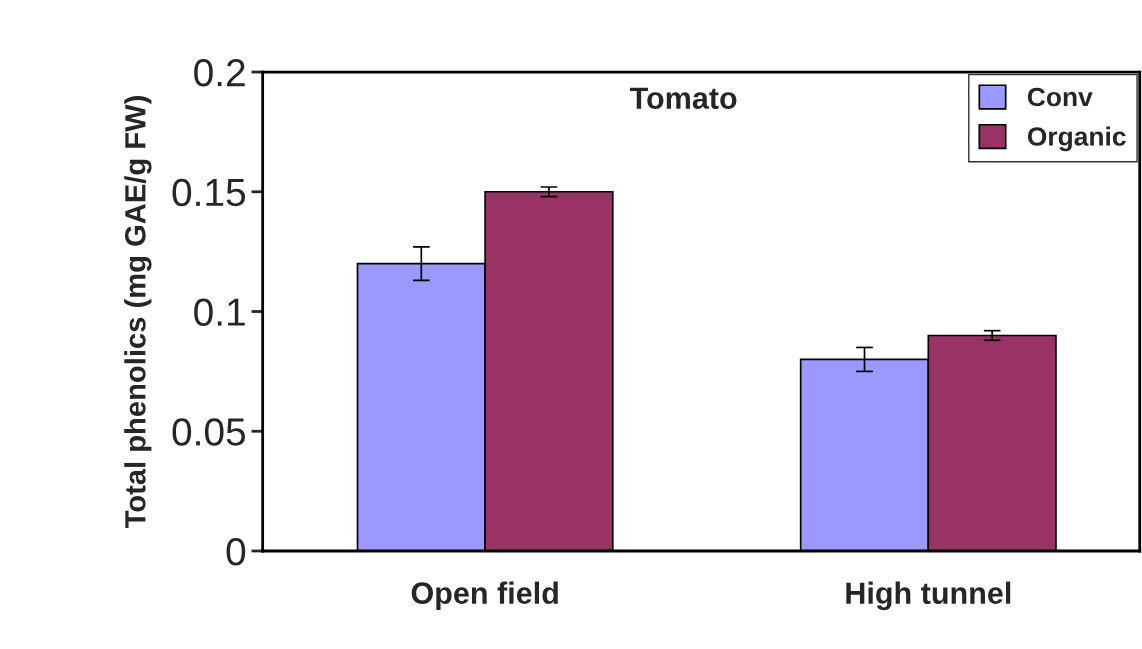  Describe the element at coordinates (1076, 139) in the screenshot. I see `legend-label: Organic` at that location.